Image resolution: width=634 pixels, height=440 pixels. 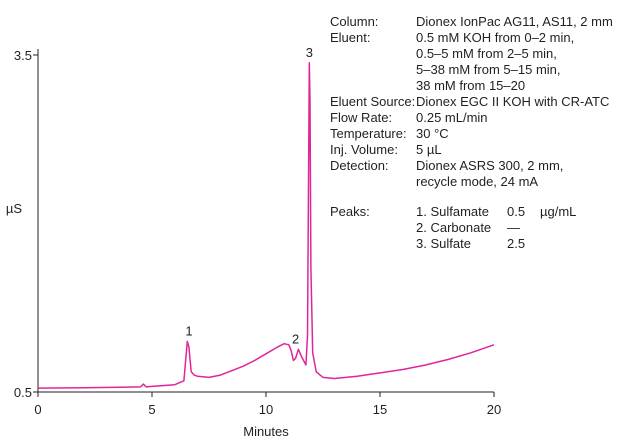 I want to click on peak-label: 3, so click(x=309, y=52).